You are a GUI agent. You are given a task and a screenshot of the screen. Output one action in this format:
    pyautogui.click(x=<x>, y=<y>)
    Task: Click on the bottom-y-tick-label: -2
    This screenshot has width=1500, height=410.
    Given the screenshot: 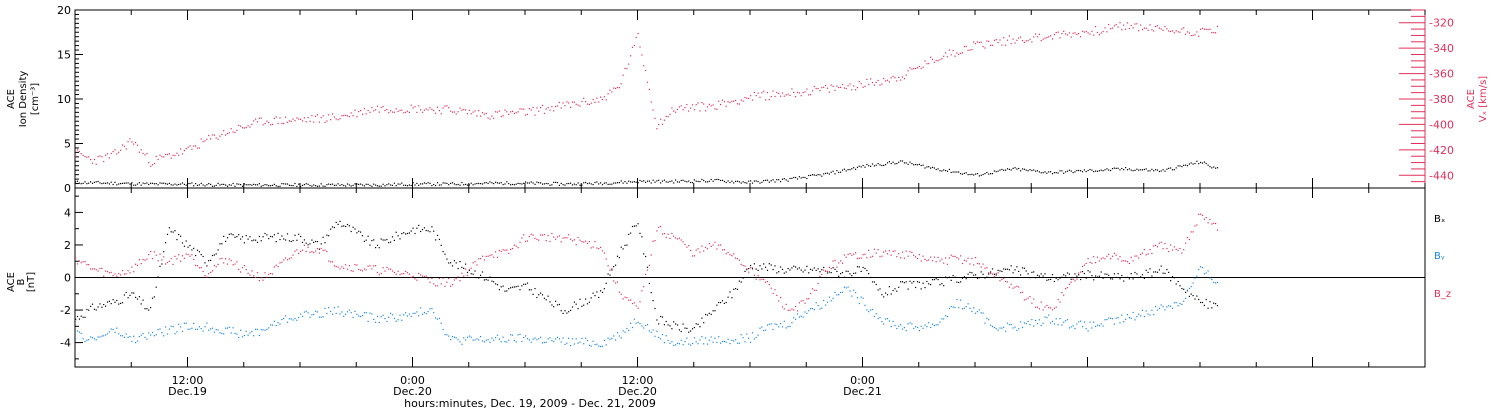 What is the action you would take?
    pyautogui.click(x=65, y=310)
    